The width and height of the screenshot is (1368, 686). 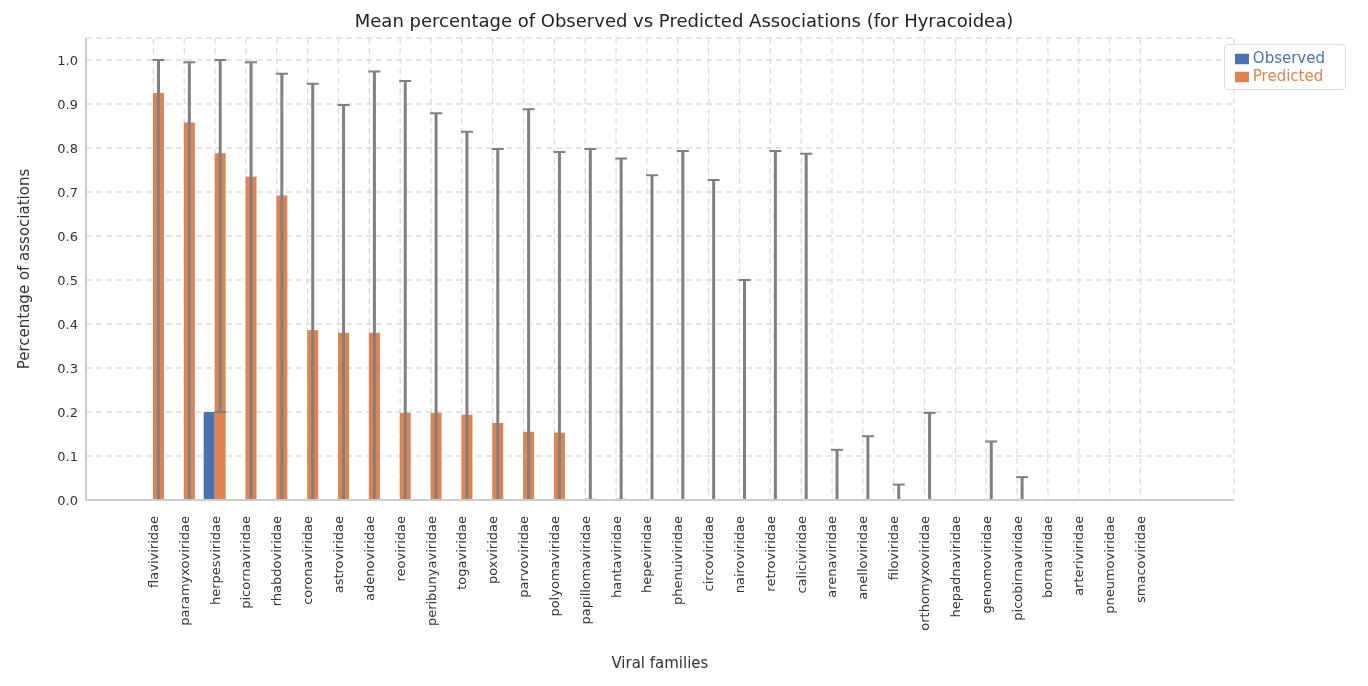 I want to click on x-tick-label: arteriviridae, so click(x=1079, y=556).